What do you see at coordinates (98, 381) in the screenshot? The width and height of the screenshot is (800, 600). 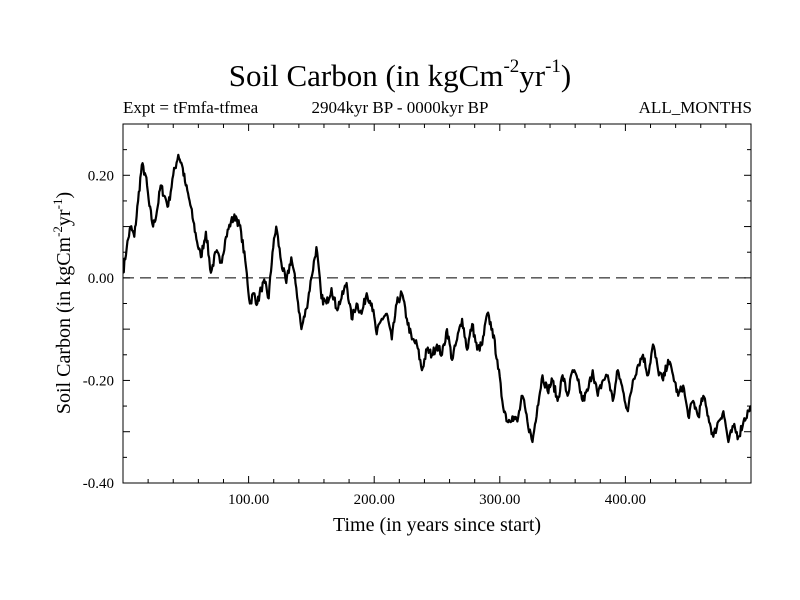 I see `y-tick-label: -0.20` at bounding box center [98, 381].